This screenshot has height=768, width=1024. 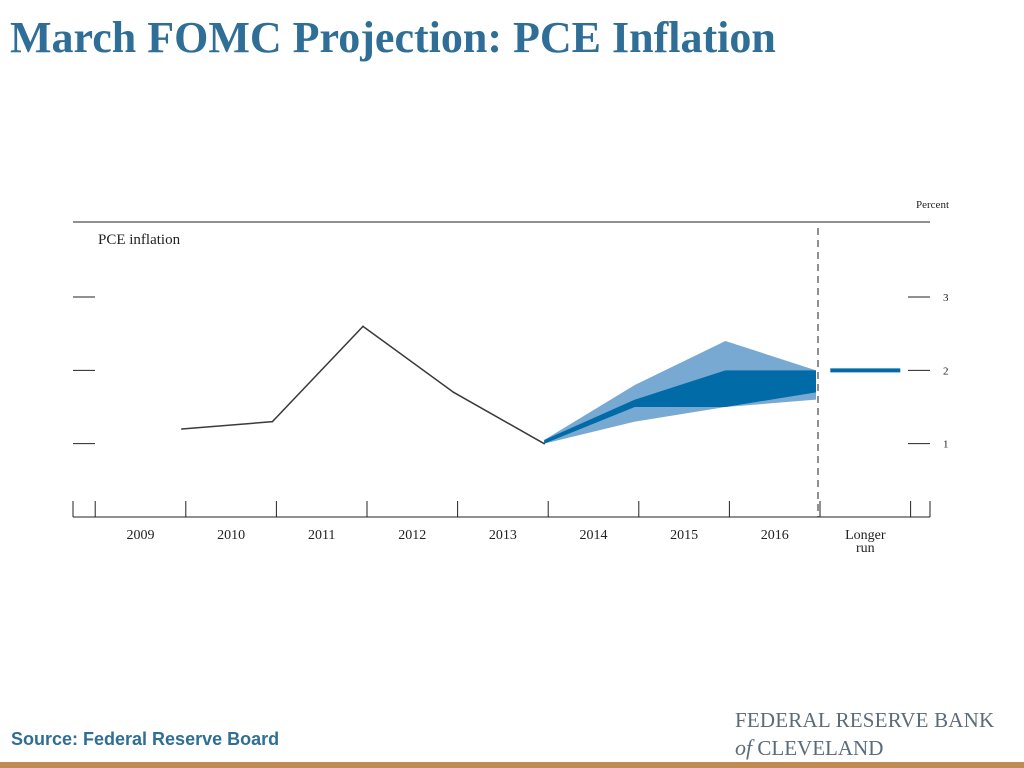 I want to click on slide-title: March FOMC Projection: PCE Inflation, so click(x=393, y=37).